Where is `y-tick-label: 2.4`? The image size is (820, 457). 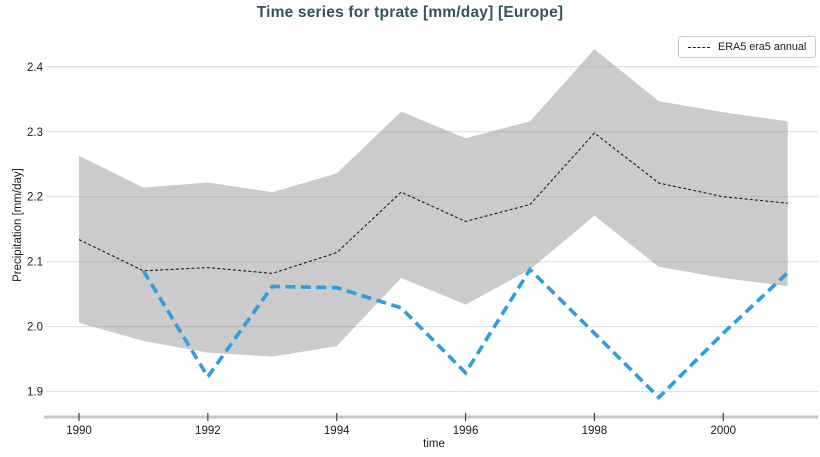
y-tick-label: 2.4 is located at coordinates (35, 68).